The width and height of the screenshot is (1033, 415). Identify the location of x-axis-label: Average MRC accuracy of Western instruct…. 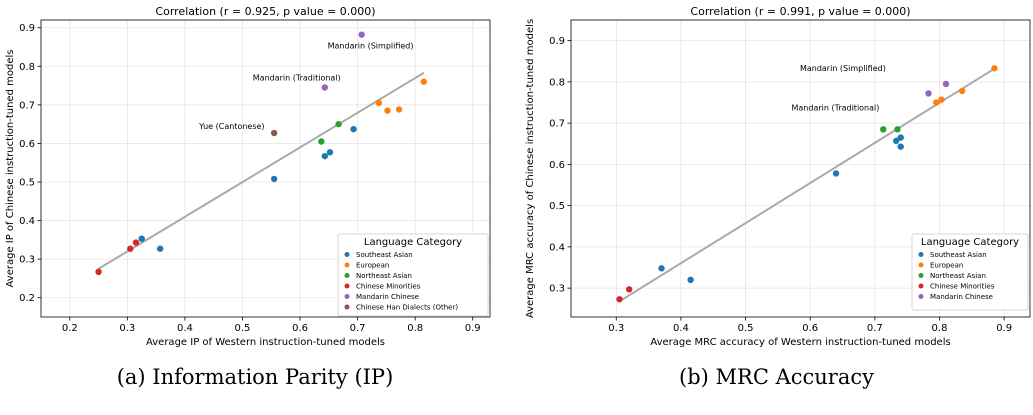
(800, 342).